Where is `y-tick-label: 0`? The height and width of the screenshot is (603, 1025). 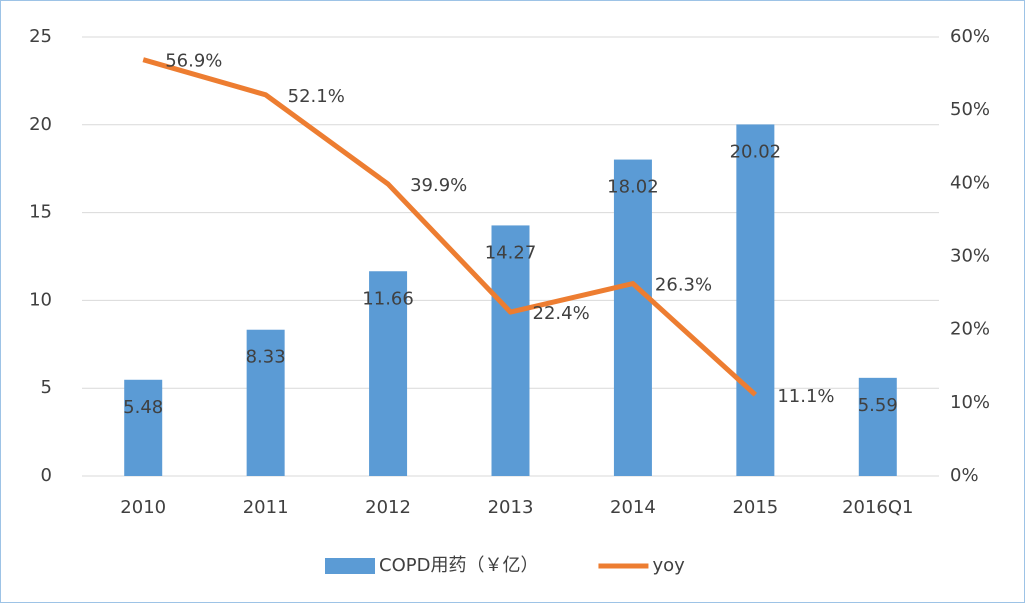 y-tick-label: 0 is located at coordinates (46, 475).